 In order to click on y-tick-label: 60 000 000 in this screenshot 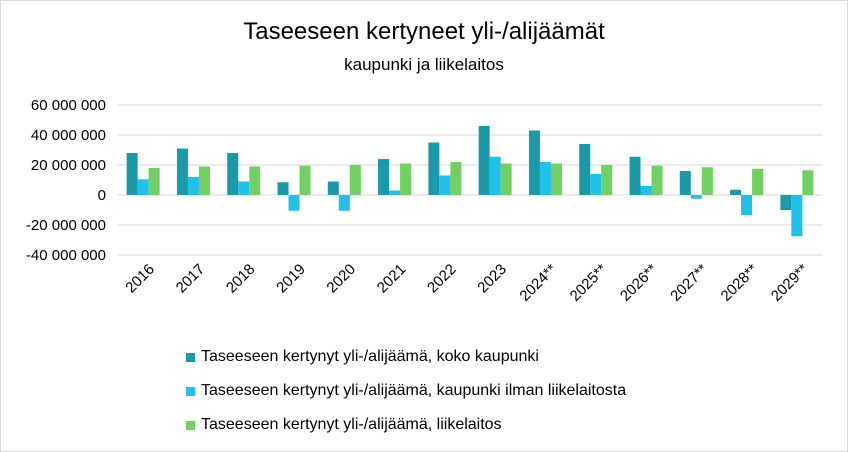, I will do `click(68, 105)`.